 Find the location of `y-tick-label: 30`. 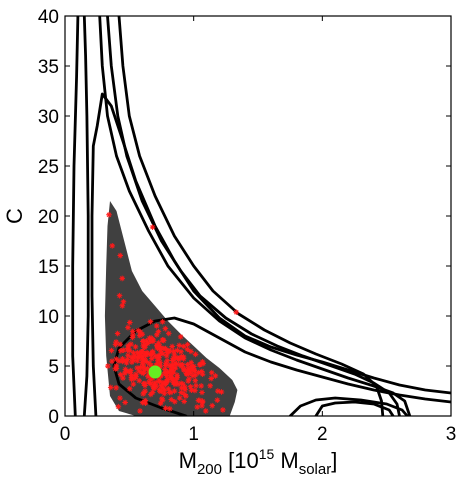

y-tick-label: 30 is located at coordinates (48, 117).